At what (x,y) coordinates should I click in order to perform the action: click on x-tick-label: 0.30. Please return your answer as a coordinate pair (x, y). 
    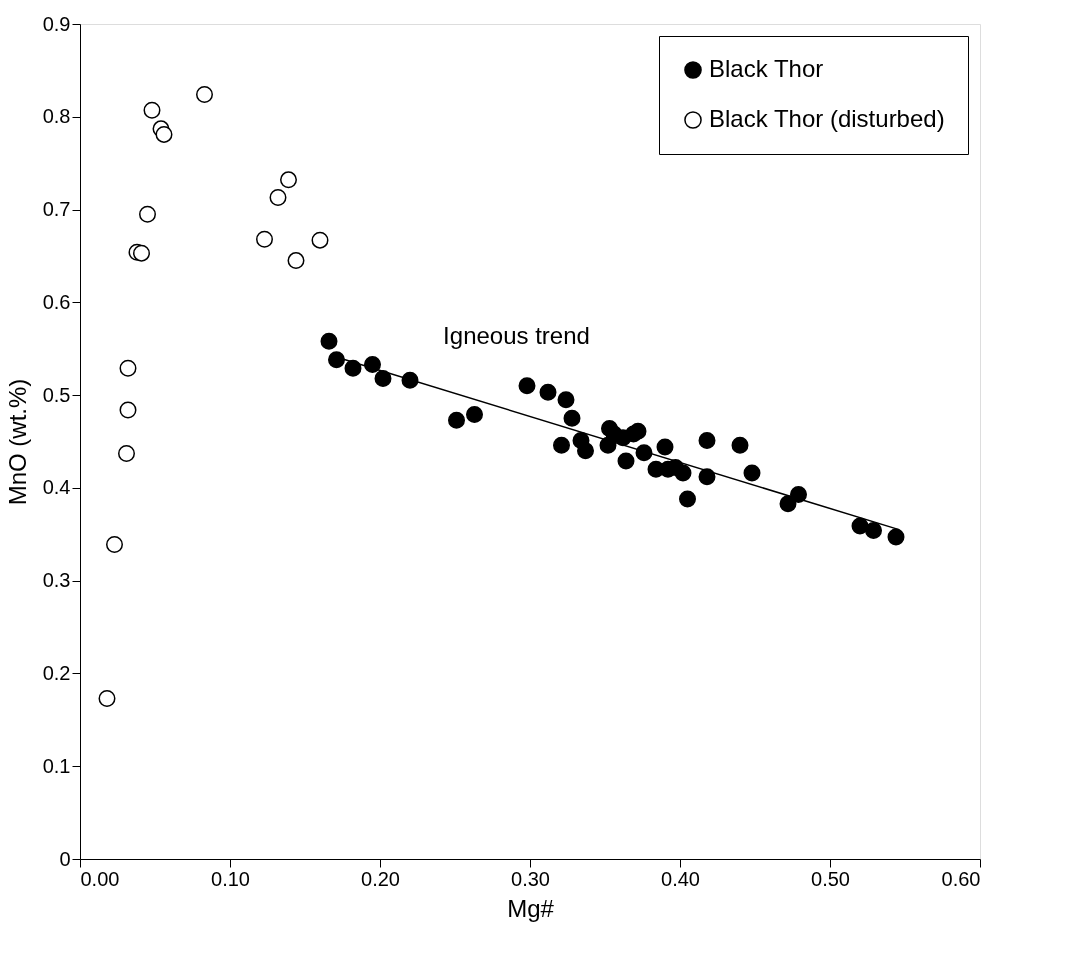
    Looking at the image, I should click on (530, 878).